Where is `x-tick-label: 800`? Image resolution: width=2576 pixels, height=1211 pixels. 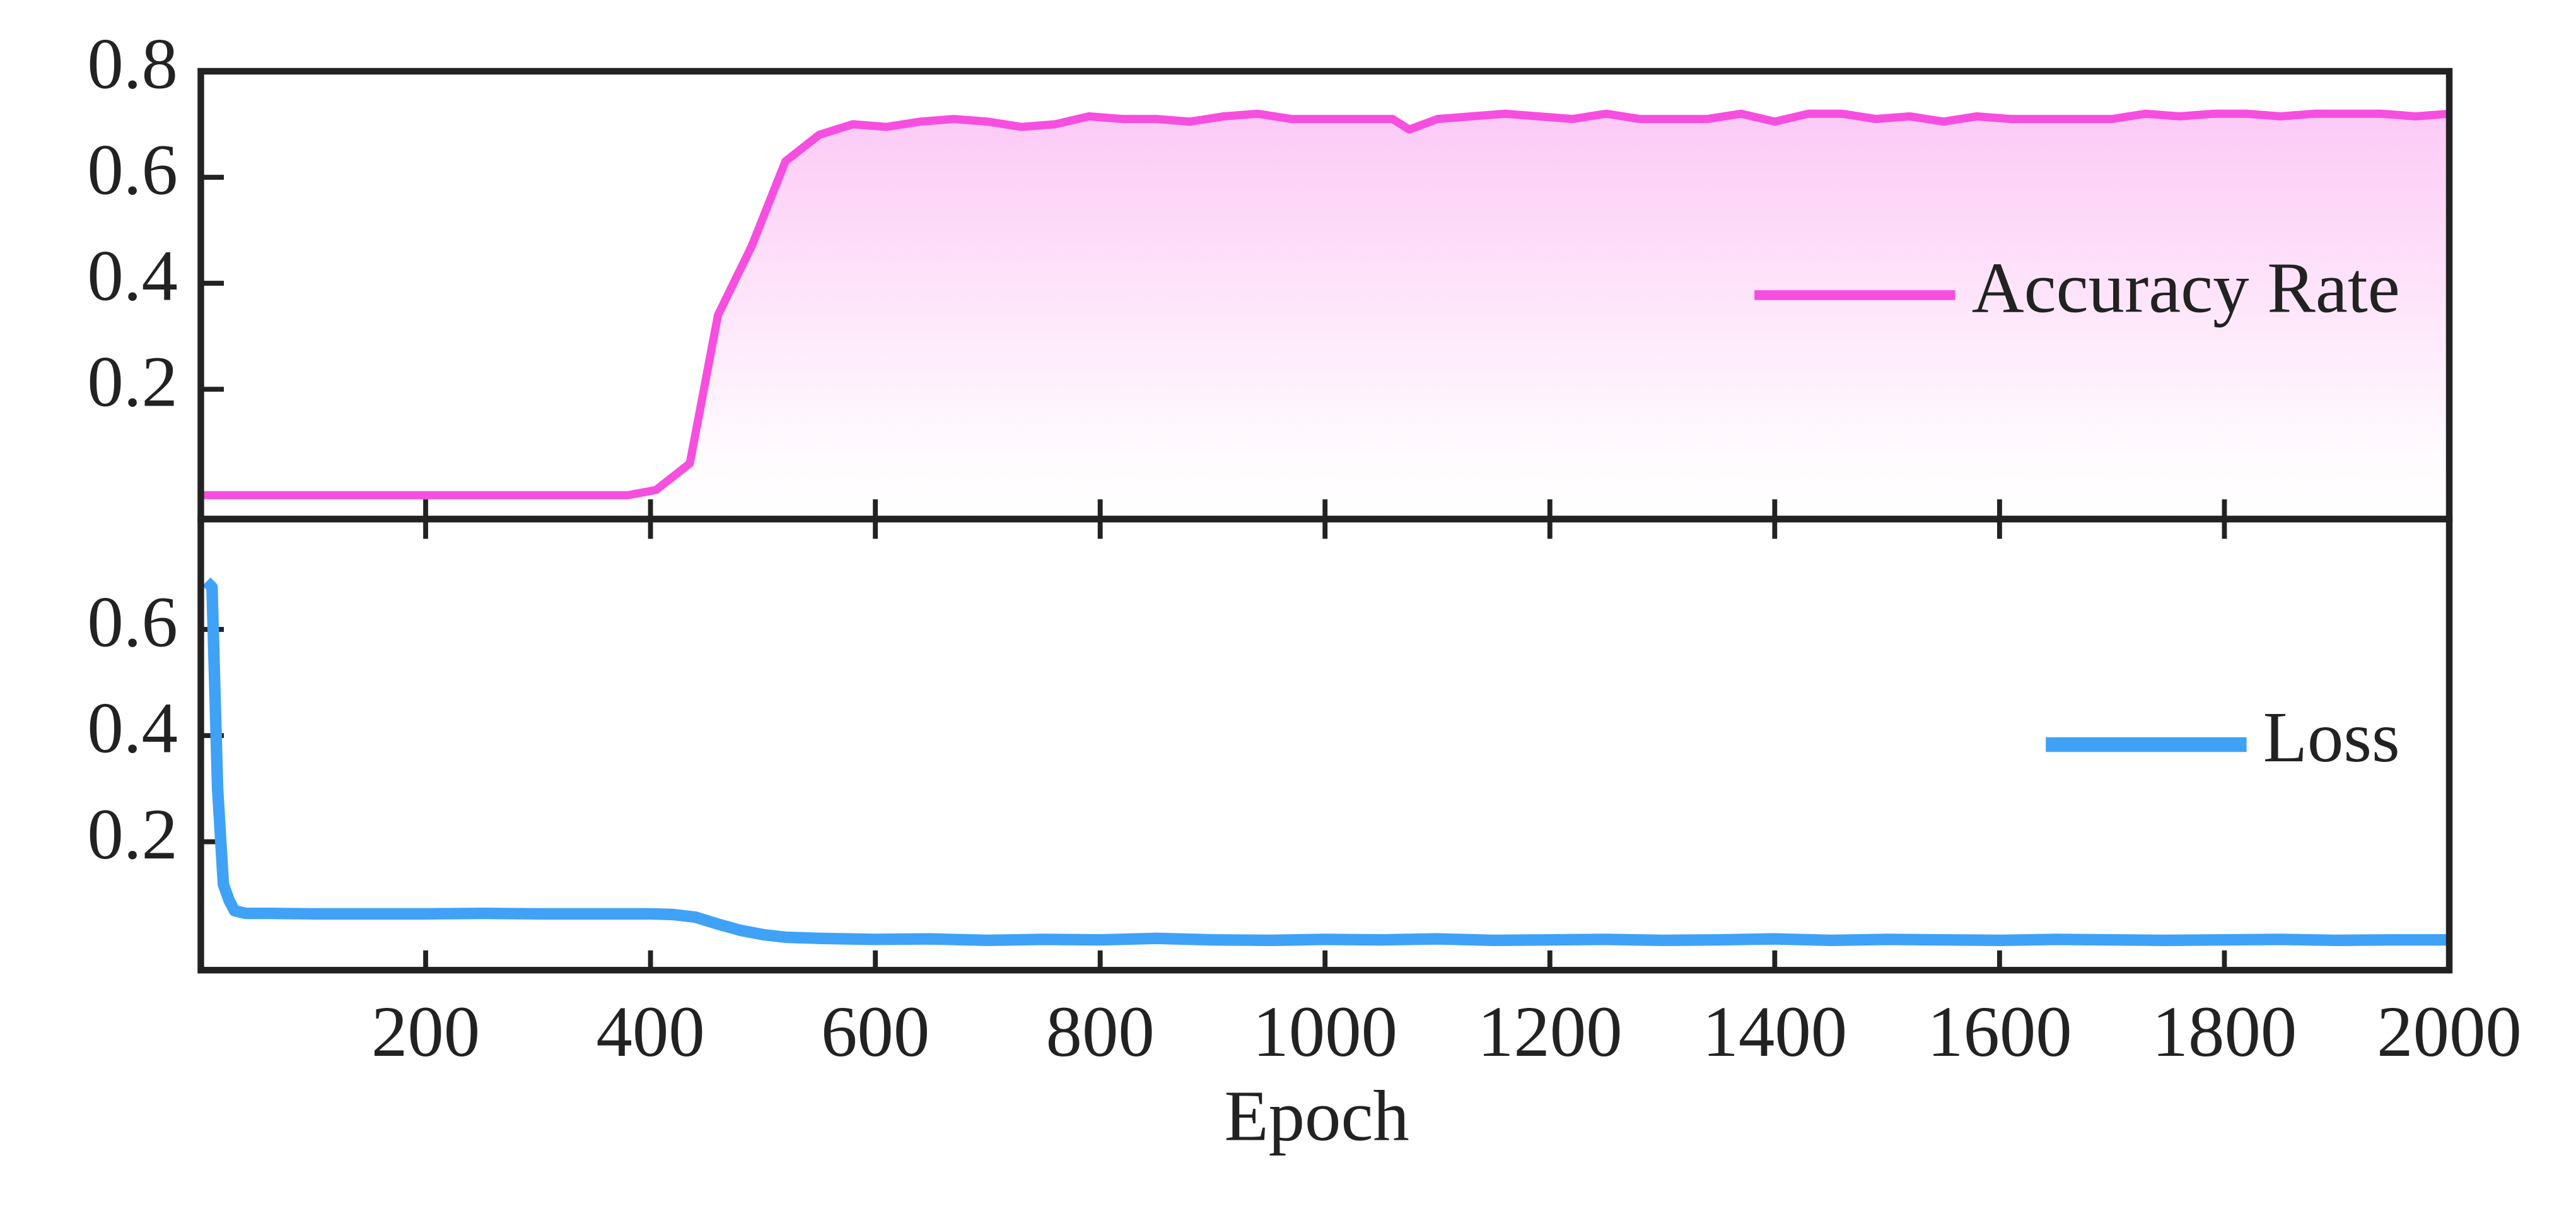
x-tick-label: 800 is located at coordinates (1100, 1032).